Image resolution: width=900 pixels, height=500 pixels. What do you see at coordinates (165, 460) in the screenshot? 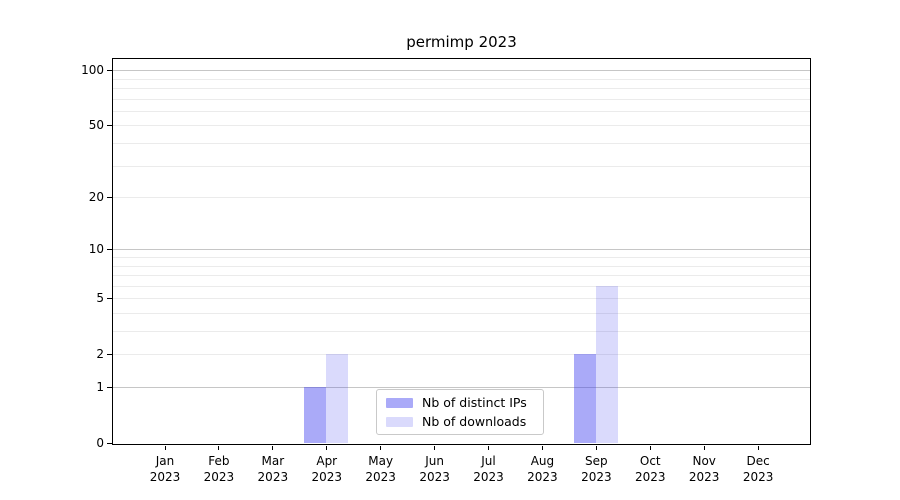
I see `x-tick-label-line: Jan` at bounding box center [165, 460].